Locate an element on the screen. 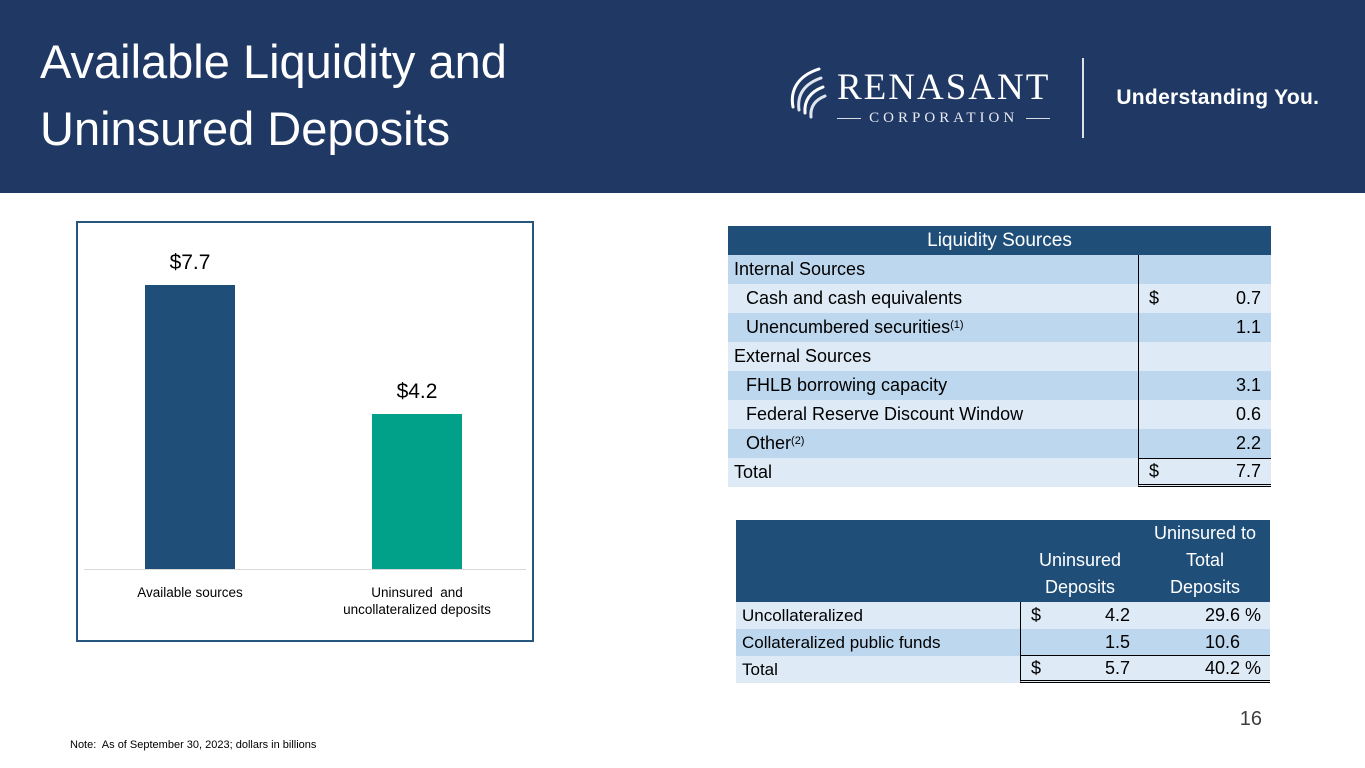  row-value: 2.2 is located at coordinates (1204, 443).